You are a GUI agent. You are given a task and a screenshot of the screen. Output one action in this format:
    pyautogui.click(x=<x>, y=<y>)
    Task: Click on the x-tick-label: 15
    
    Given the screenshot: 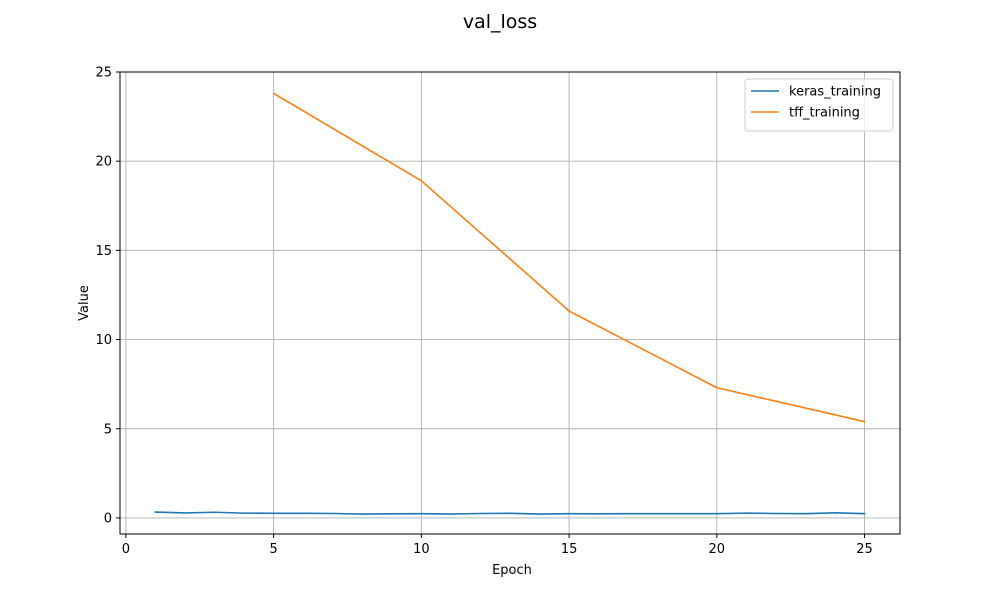 What is the action you would take?
    pyautogui.click(x=569, y=549)
    